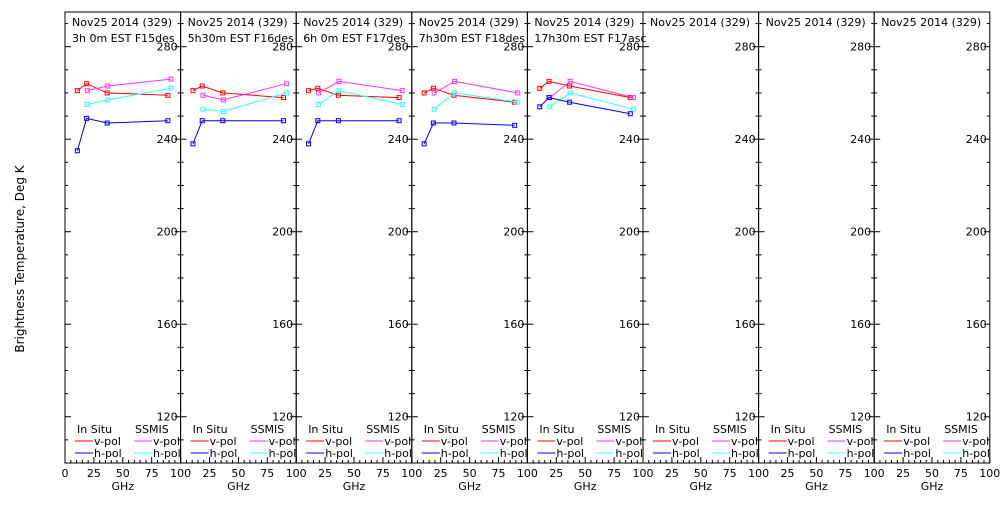 The width and height of the screenshot is (1000, 505). What do you see at coordinates (700, 22) in the screenshot?
I see `panel-date: Nov25 2014 (329)` at bounding box center [700, 22].